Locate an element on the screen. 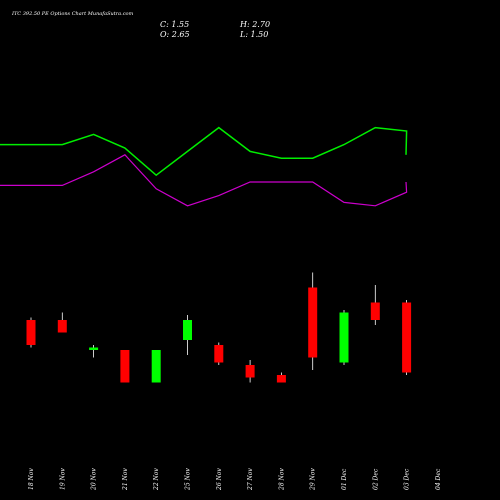 The height and width of the screenshot is (500, 500). x-tick-label: 01 Dec is located at coordinates (344, 479).